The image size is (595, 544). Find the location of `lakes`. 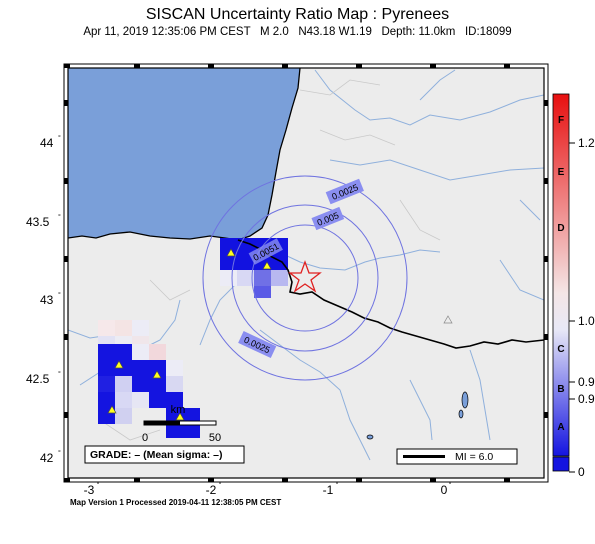

lakes is located at coordinates (417, 415).